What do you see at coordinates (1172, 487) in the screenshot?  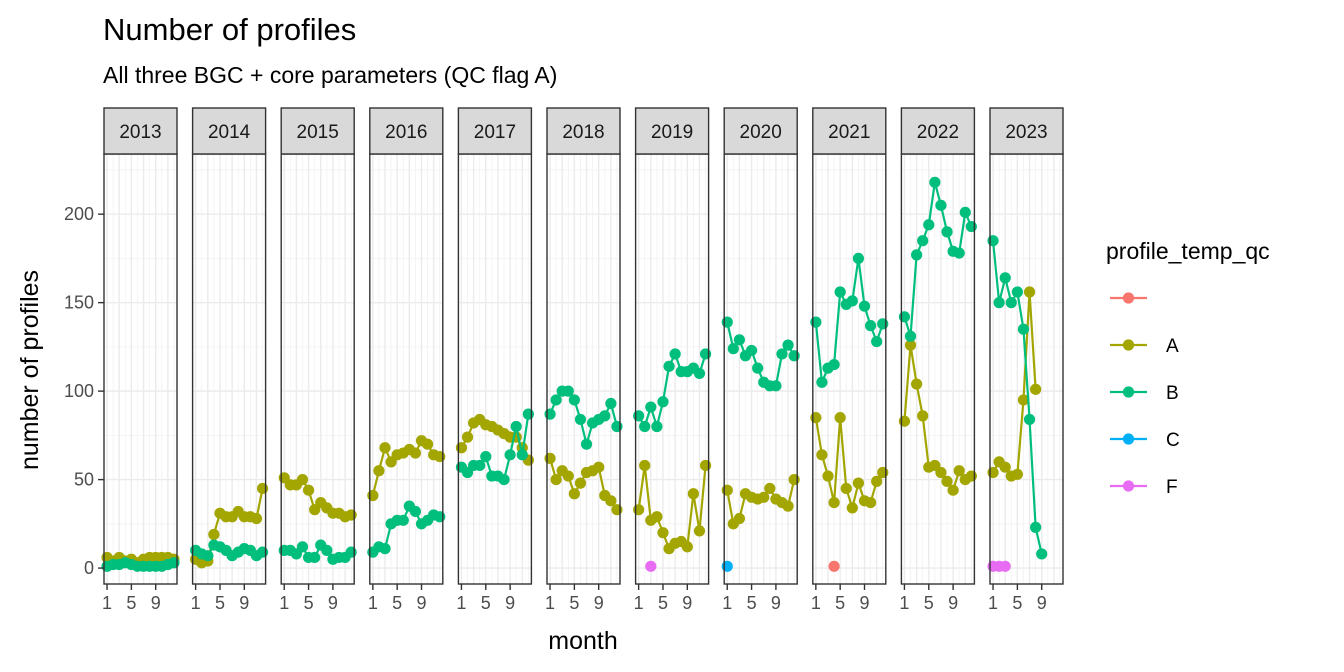 I see `legend-label: F` at bounding box center [1172, 487].